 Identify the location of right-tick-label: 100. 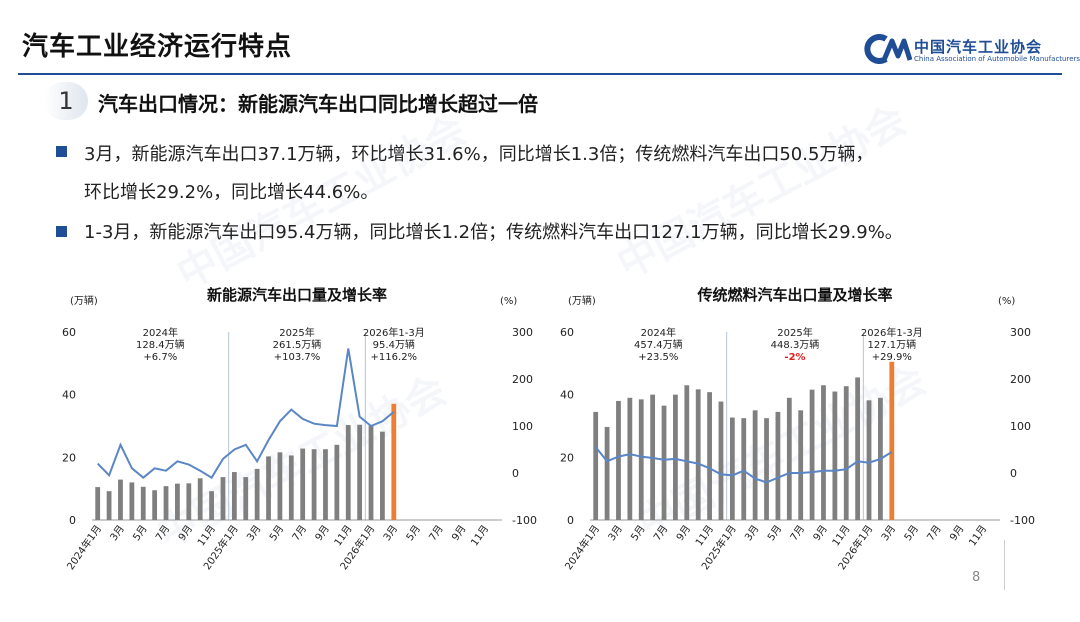
(1020, 426).